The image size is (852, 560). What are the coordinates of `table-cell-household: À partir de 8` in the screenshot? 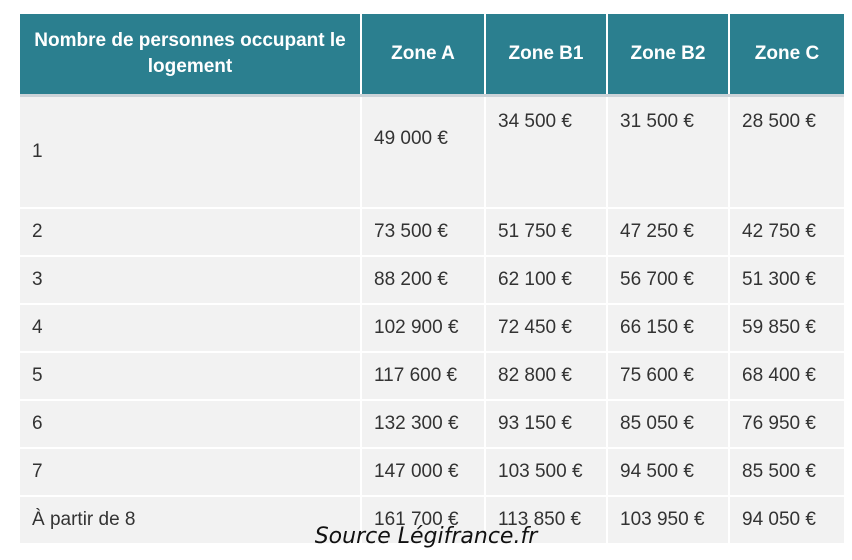 It's located at (190, 519).